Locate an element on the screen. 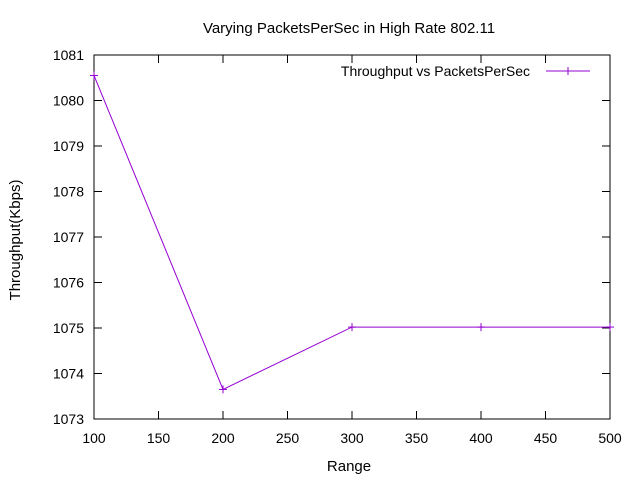  x-axis-label: Range is located at coordinates (349, 466).